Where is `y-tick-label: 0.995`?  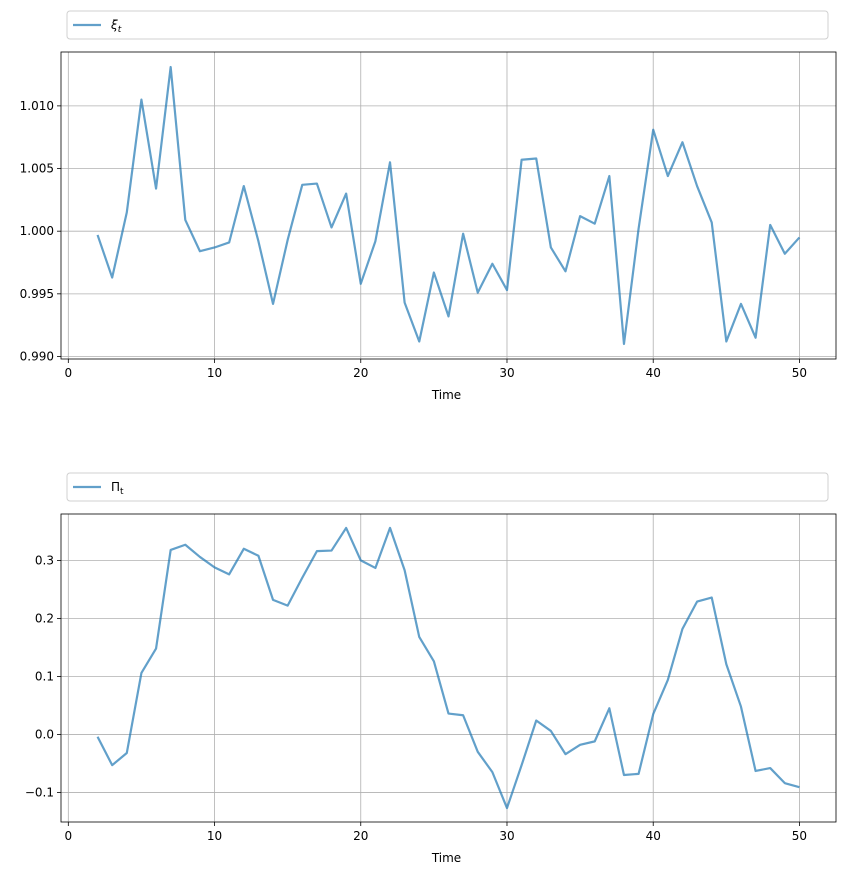 y-tick-label: 0.995 is located at coordinates (37, 294).